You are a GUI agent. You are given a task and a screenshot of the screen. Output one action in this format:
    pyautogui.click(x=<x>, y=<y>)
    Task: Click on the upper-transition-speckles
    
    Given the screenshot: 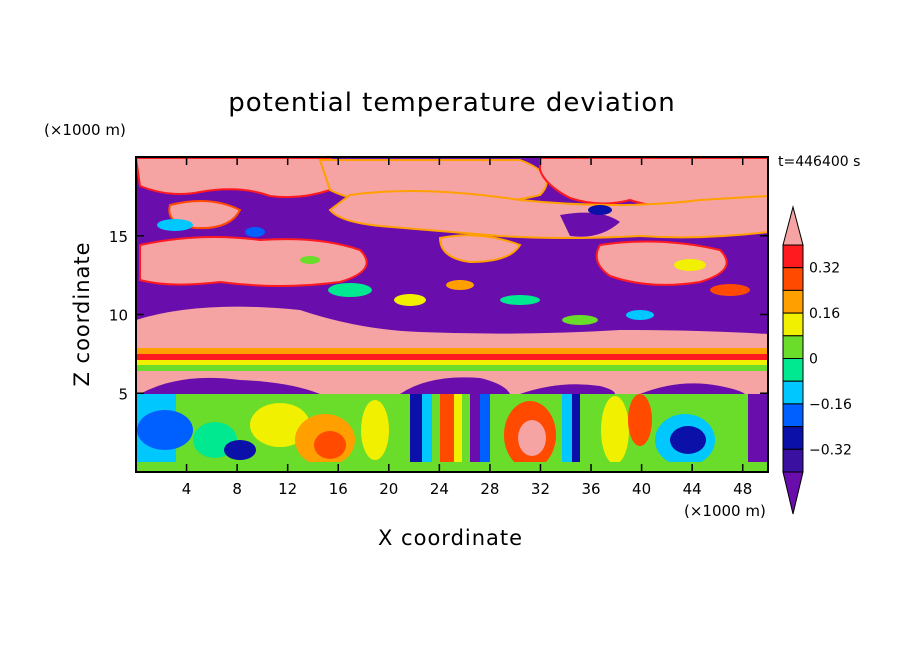 What is the action you would take?
    pyautogui.click(x=453, y=265)
    